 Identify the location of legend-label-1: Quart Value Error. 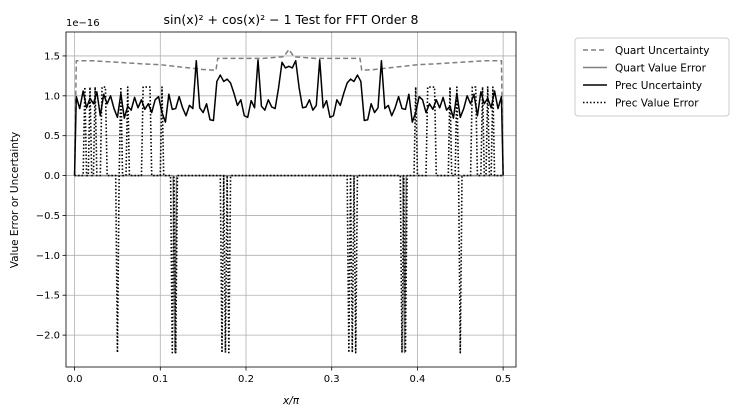
(661, 69).